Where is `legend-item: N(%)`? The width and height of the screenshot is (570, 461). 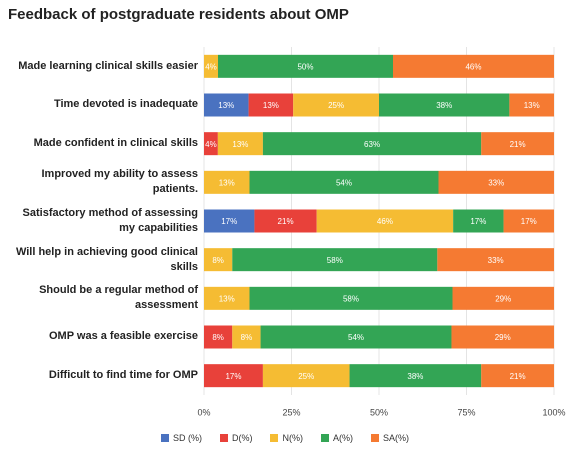 legend-item: N(%) is located at coordinates (286, 438).